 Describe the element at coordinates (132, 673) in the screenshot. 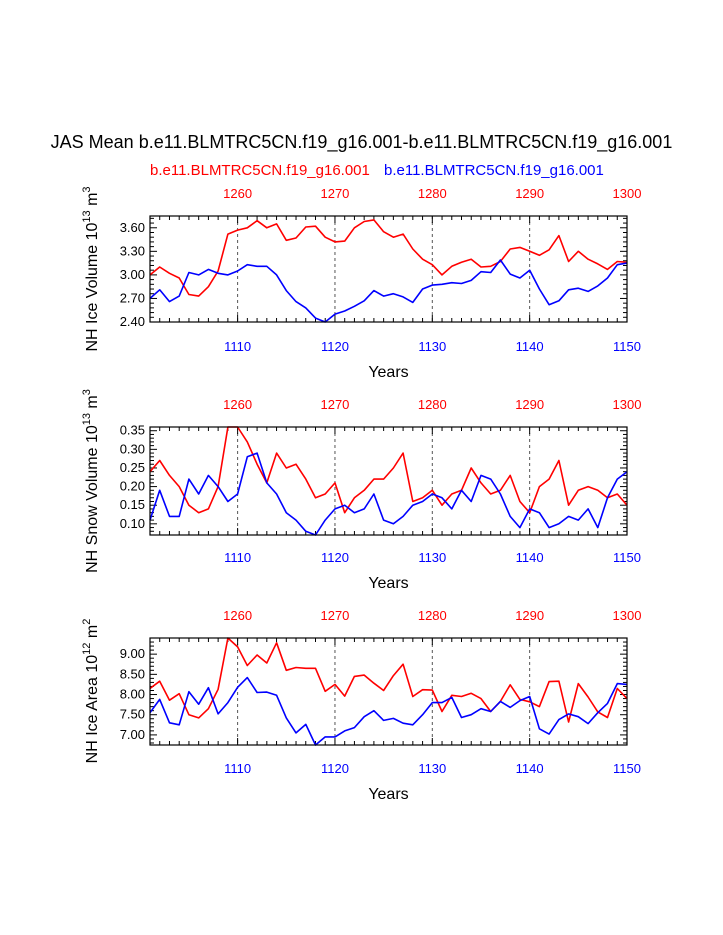

I see `y-tick-label: 8.50` at that location.